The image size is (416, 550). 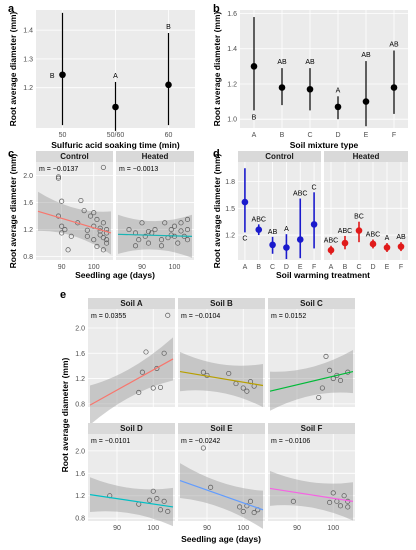 I want to click on d-xtick-label: F, so click(x=314, y=267).